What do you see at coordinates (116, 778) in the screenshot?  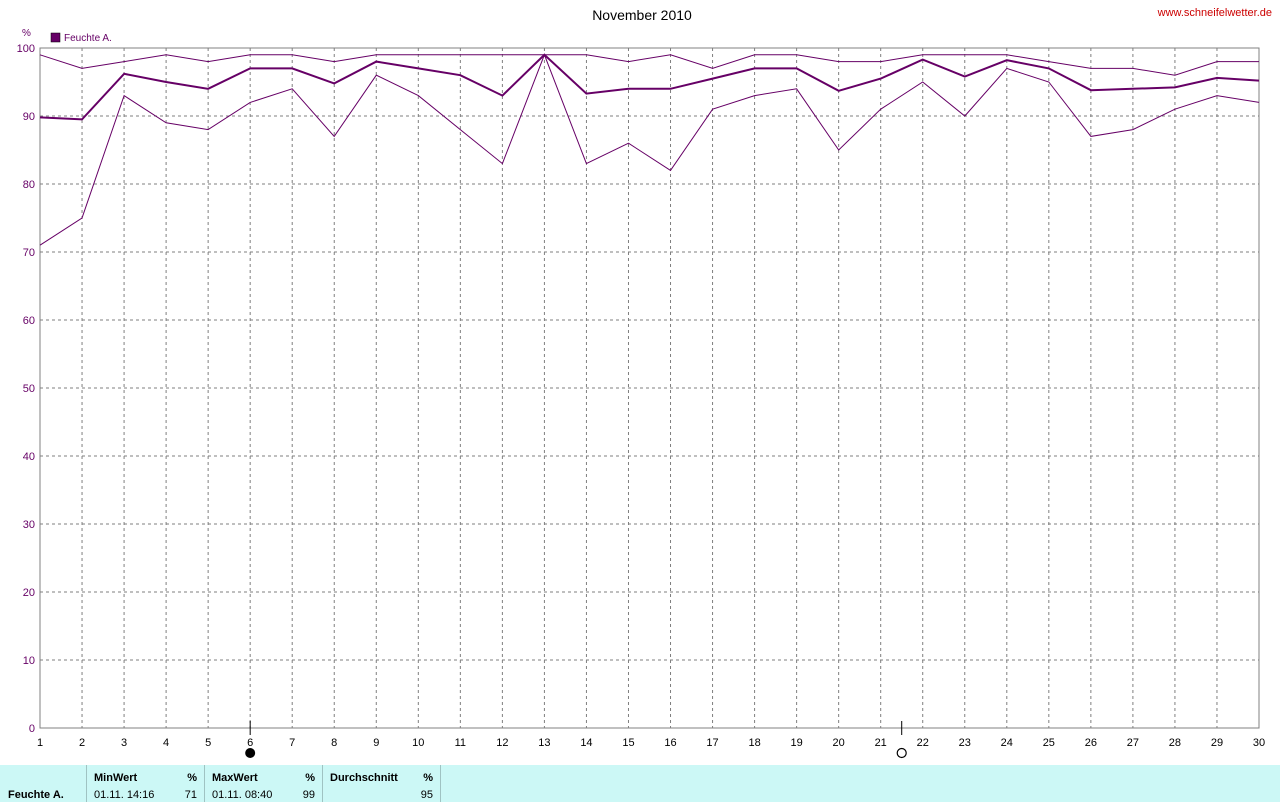 I see `min-header: MinWert` at bounding box center [116, 778].